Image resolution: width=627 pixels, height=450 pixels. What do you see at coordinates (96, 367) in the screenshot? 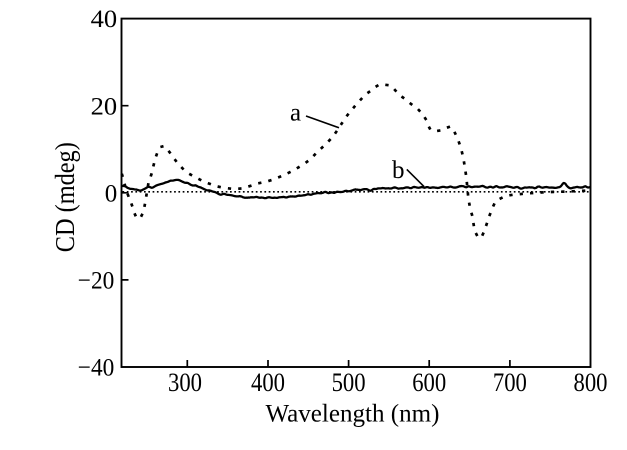
I see `svg-text: −40` at bounding box center [96, 367].